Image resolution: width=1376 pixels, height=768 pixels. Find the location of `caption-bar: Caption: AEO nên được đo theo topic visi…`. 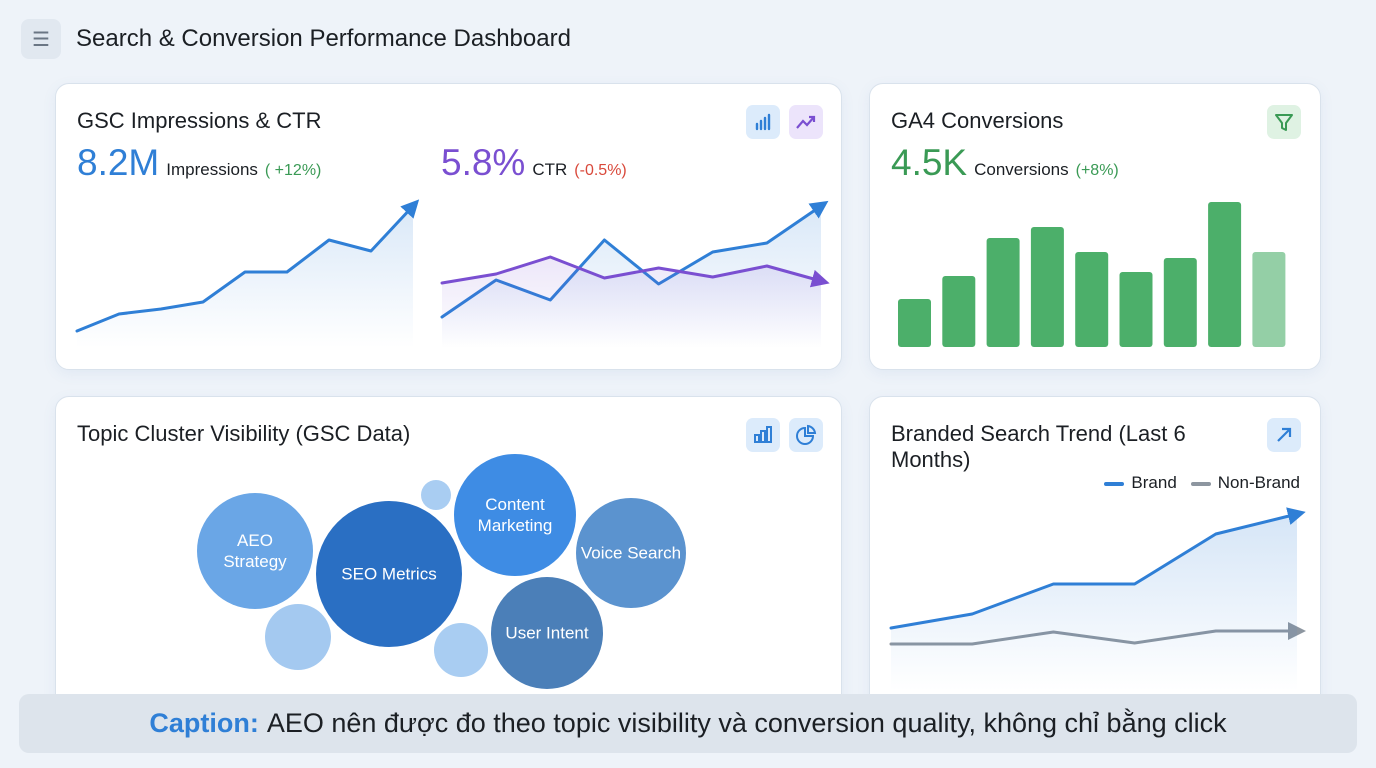

caption-bar: Caption: AEO nên được đo theo topic visi… is located at coordinates (688, 723).